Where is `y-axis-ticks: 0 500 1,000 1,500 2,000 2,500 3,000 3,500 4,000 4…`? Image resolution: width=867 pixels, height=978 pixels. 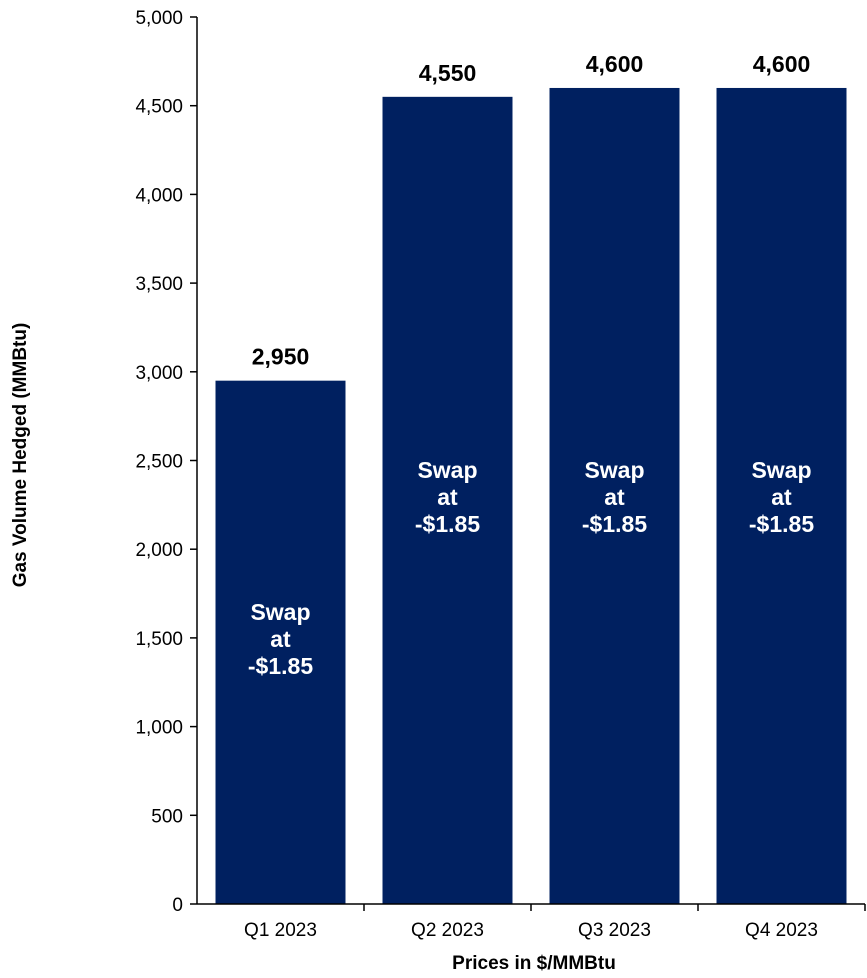
y-axis-ticks: 0 500 1,000 1,500 2,000 2,500 3,000 3,500 4,000 4… is located at coordinates (166, 462).